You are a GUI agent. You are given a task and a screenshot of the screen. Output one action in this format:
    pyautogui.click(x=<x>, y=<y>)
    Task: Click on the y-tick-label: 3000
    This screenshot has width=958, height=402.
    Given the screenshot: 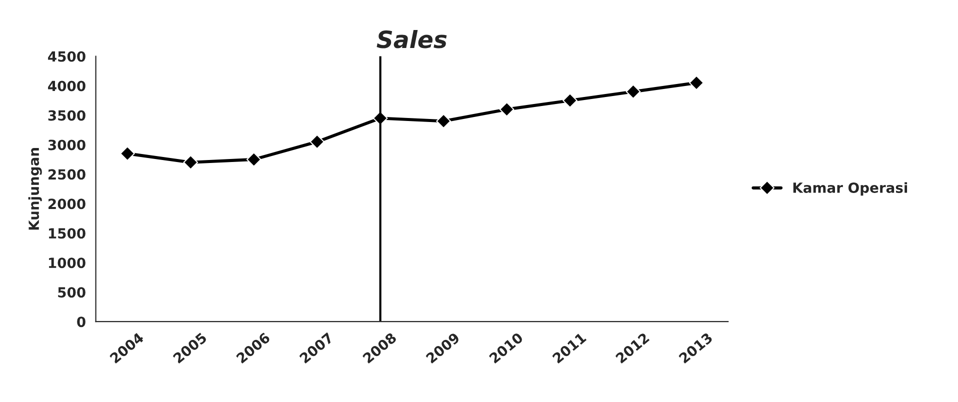 What is the action you would take?
    pyautogui.click(x=67, y=145)
    